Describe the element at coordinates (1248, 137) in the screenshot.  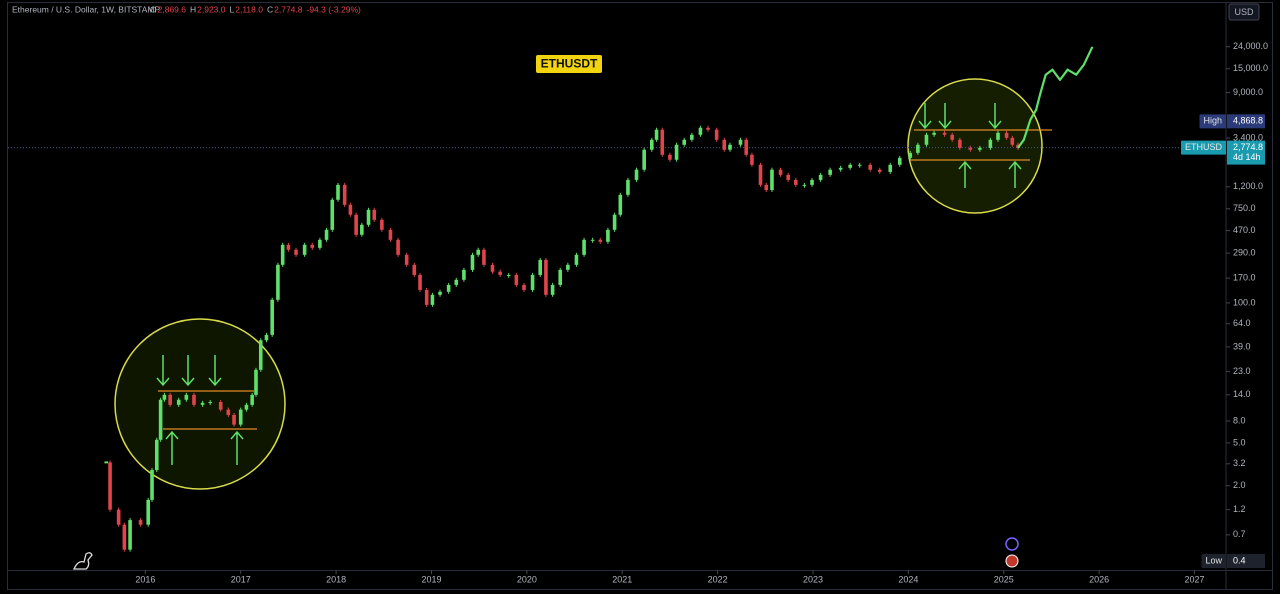
I see `y-tick-label: 3,400.0` at that location.